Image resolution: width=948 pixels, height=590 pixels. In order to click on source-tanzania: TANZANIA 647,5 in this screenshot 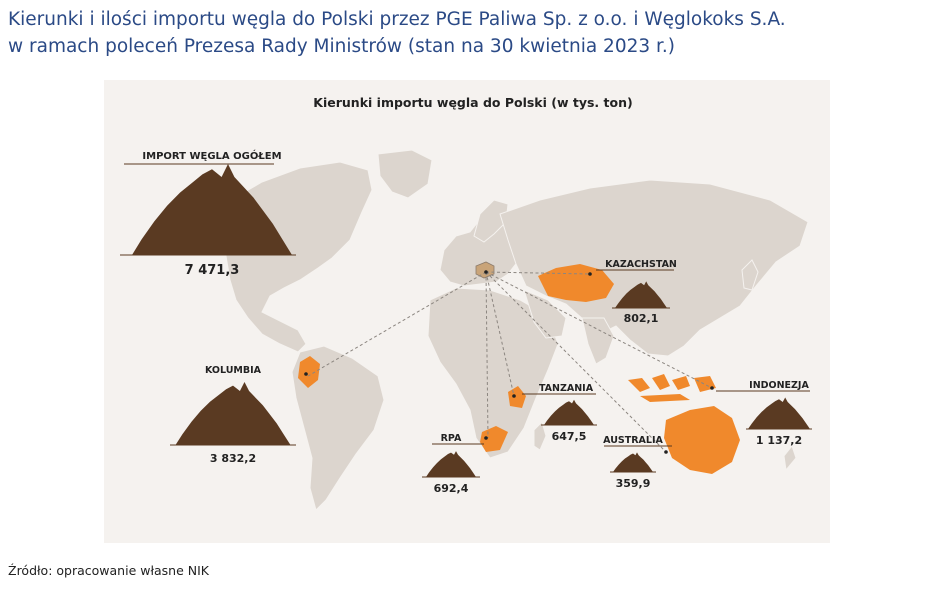, I will do `click(559, 413)`.